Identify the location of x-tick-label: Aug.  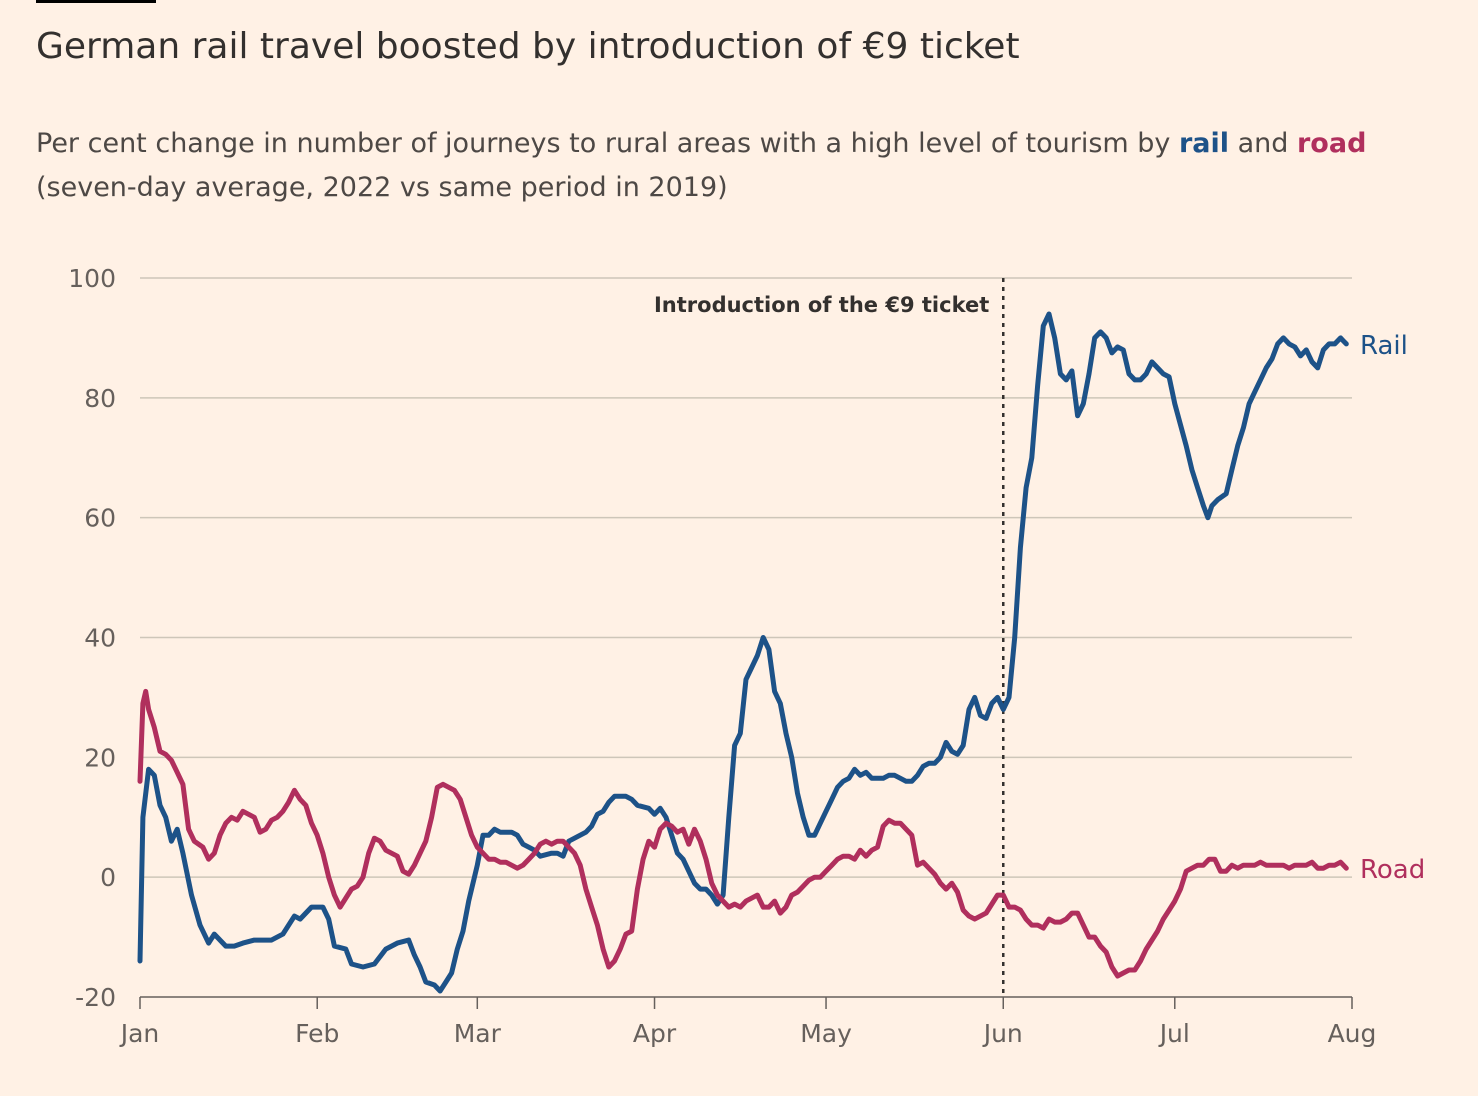
(1352, 1033).